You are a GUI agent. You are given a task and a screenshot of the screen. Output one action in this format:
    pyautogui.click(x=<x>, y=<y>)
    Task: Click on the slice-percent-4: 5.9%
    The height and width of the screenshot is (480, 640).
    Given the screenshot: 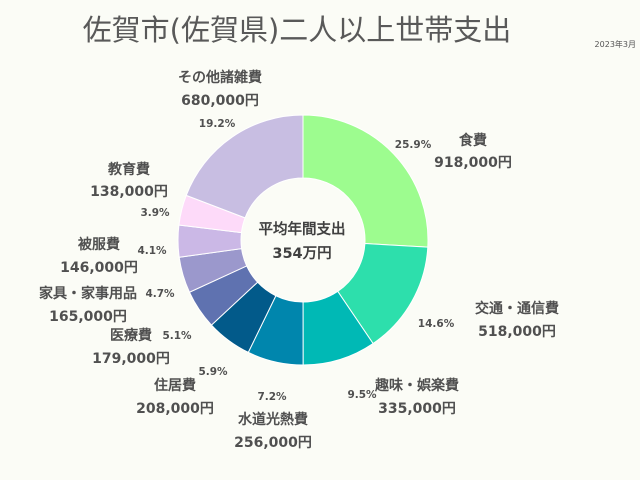 What is the action you would take?
    pyautogui.click(x=213, y=372)
    